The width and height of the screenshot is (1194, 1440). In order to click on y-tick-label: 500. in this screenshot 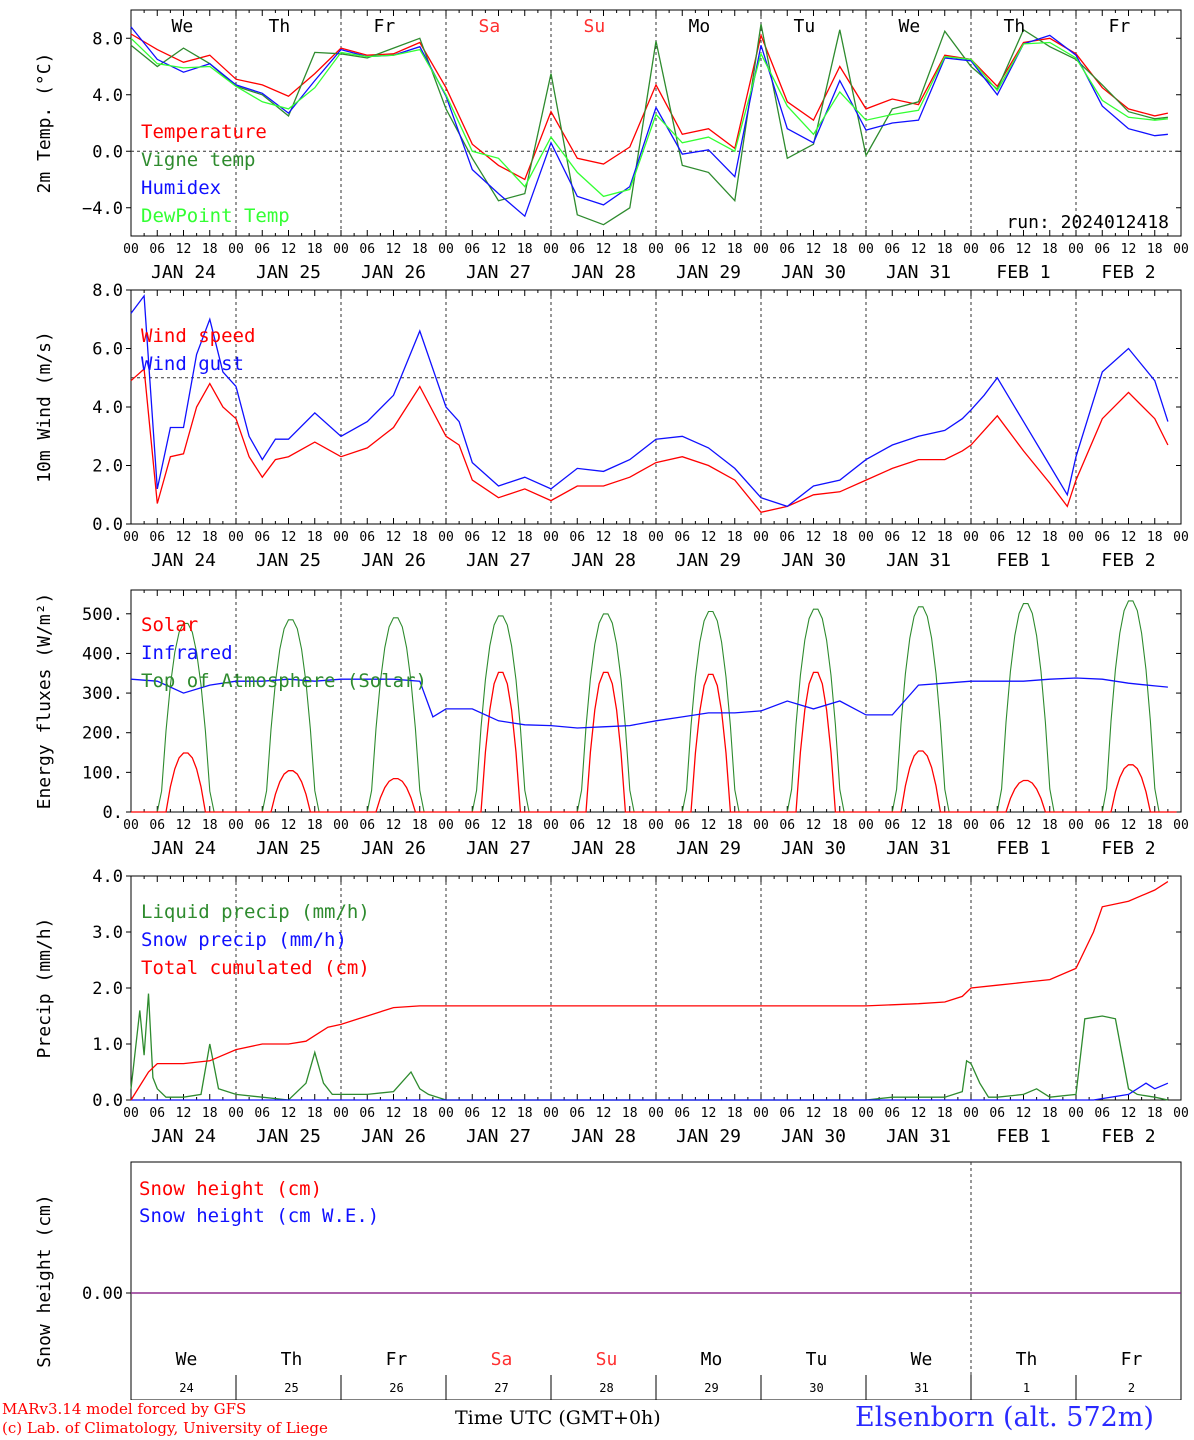, I will do `click(102, 615)`.